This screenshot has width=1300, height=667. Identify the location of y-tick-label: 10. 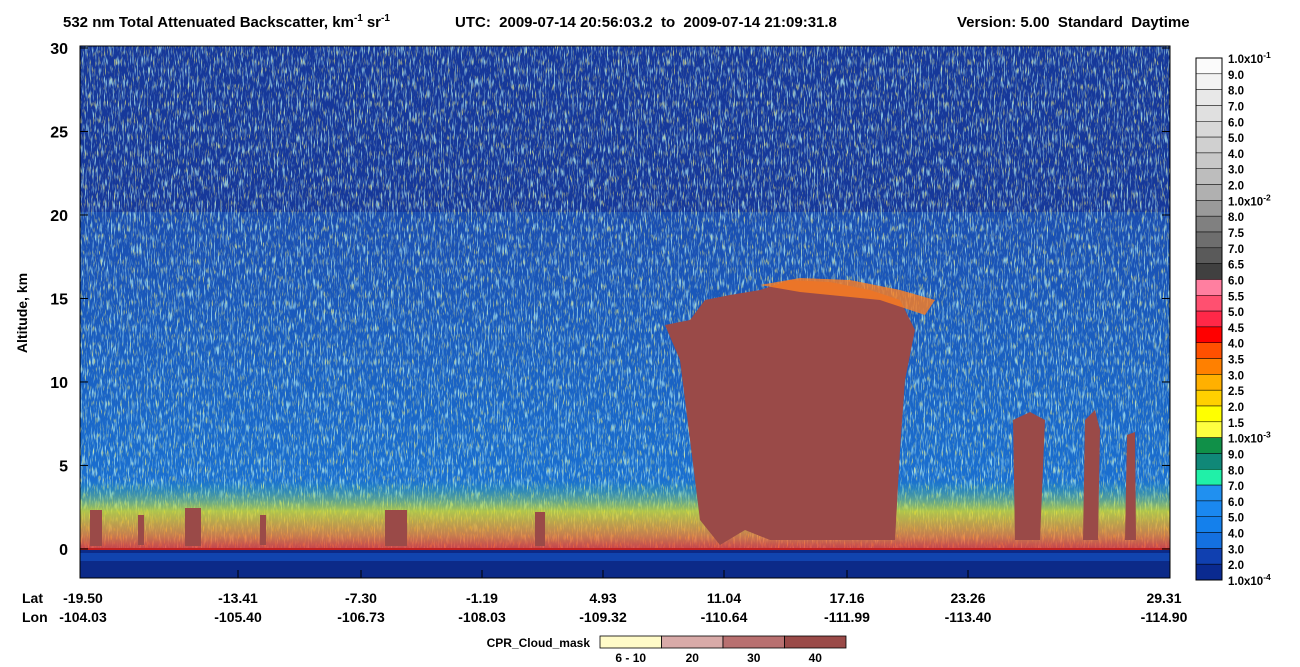
(59, 383).